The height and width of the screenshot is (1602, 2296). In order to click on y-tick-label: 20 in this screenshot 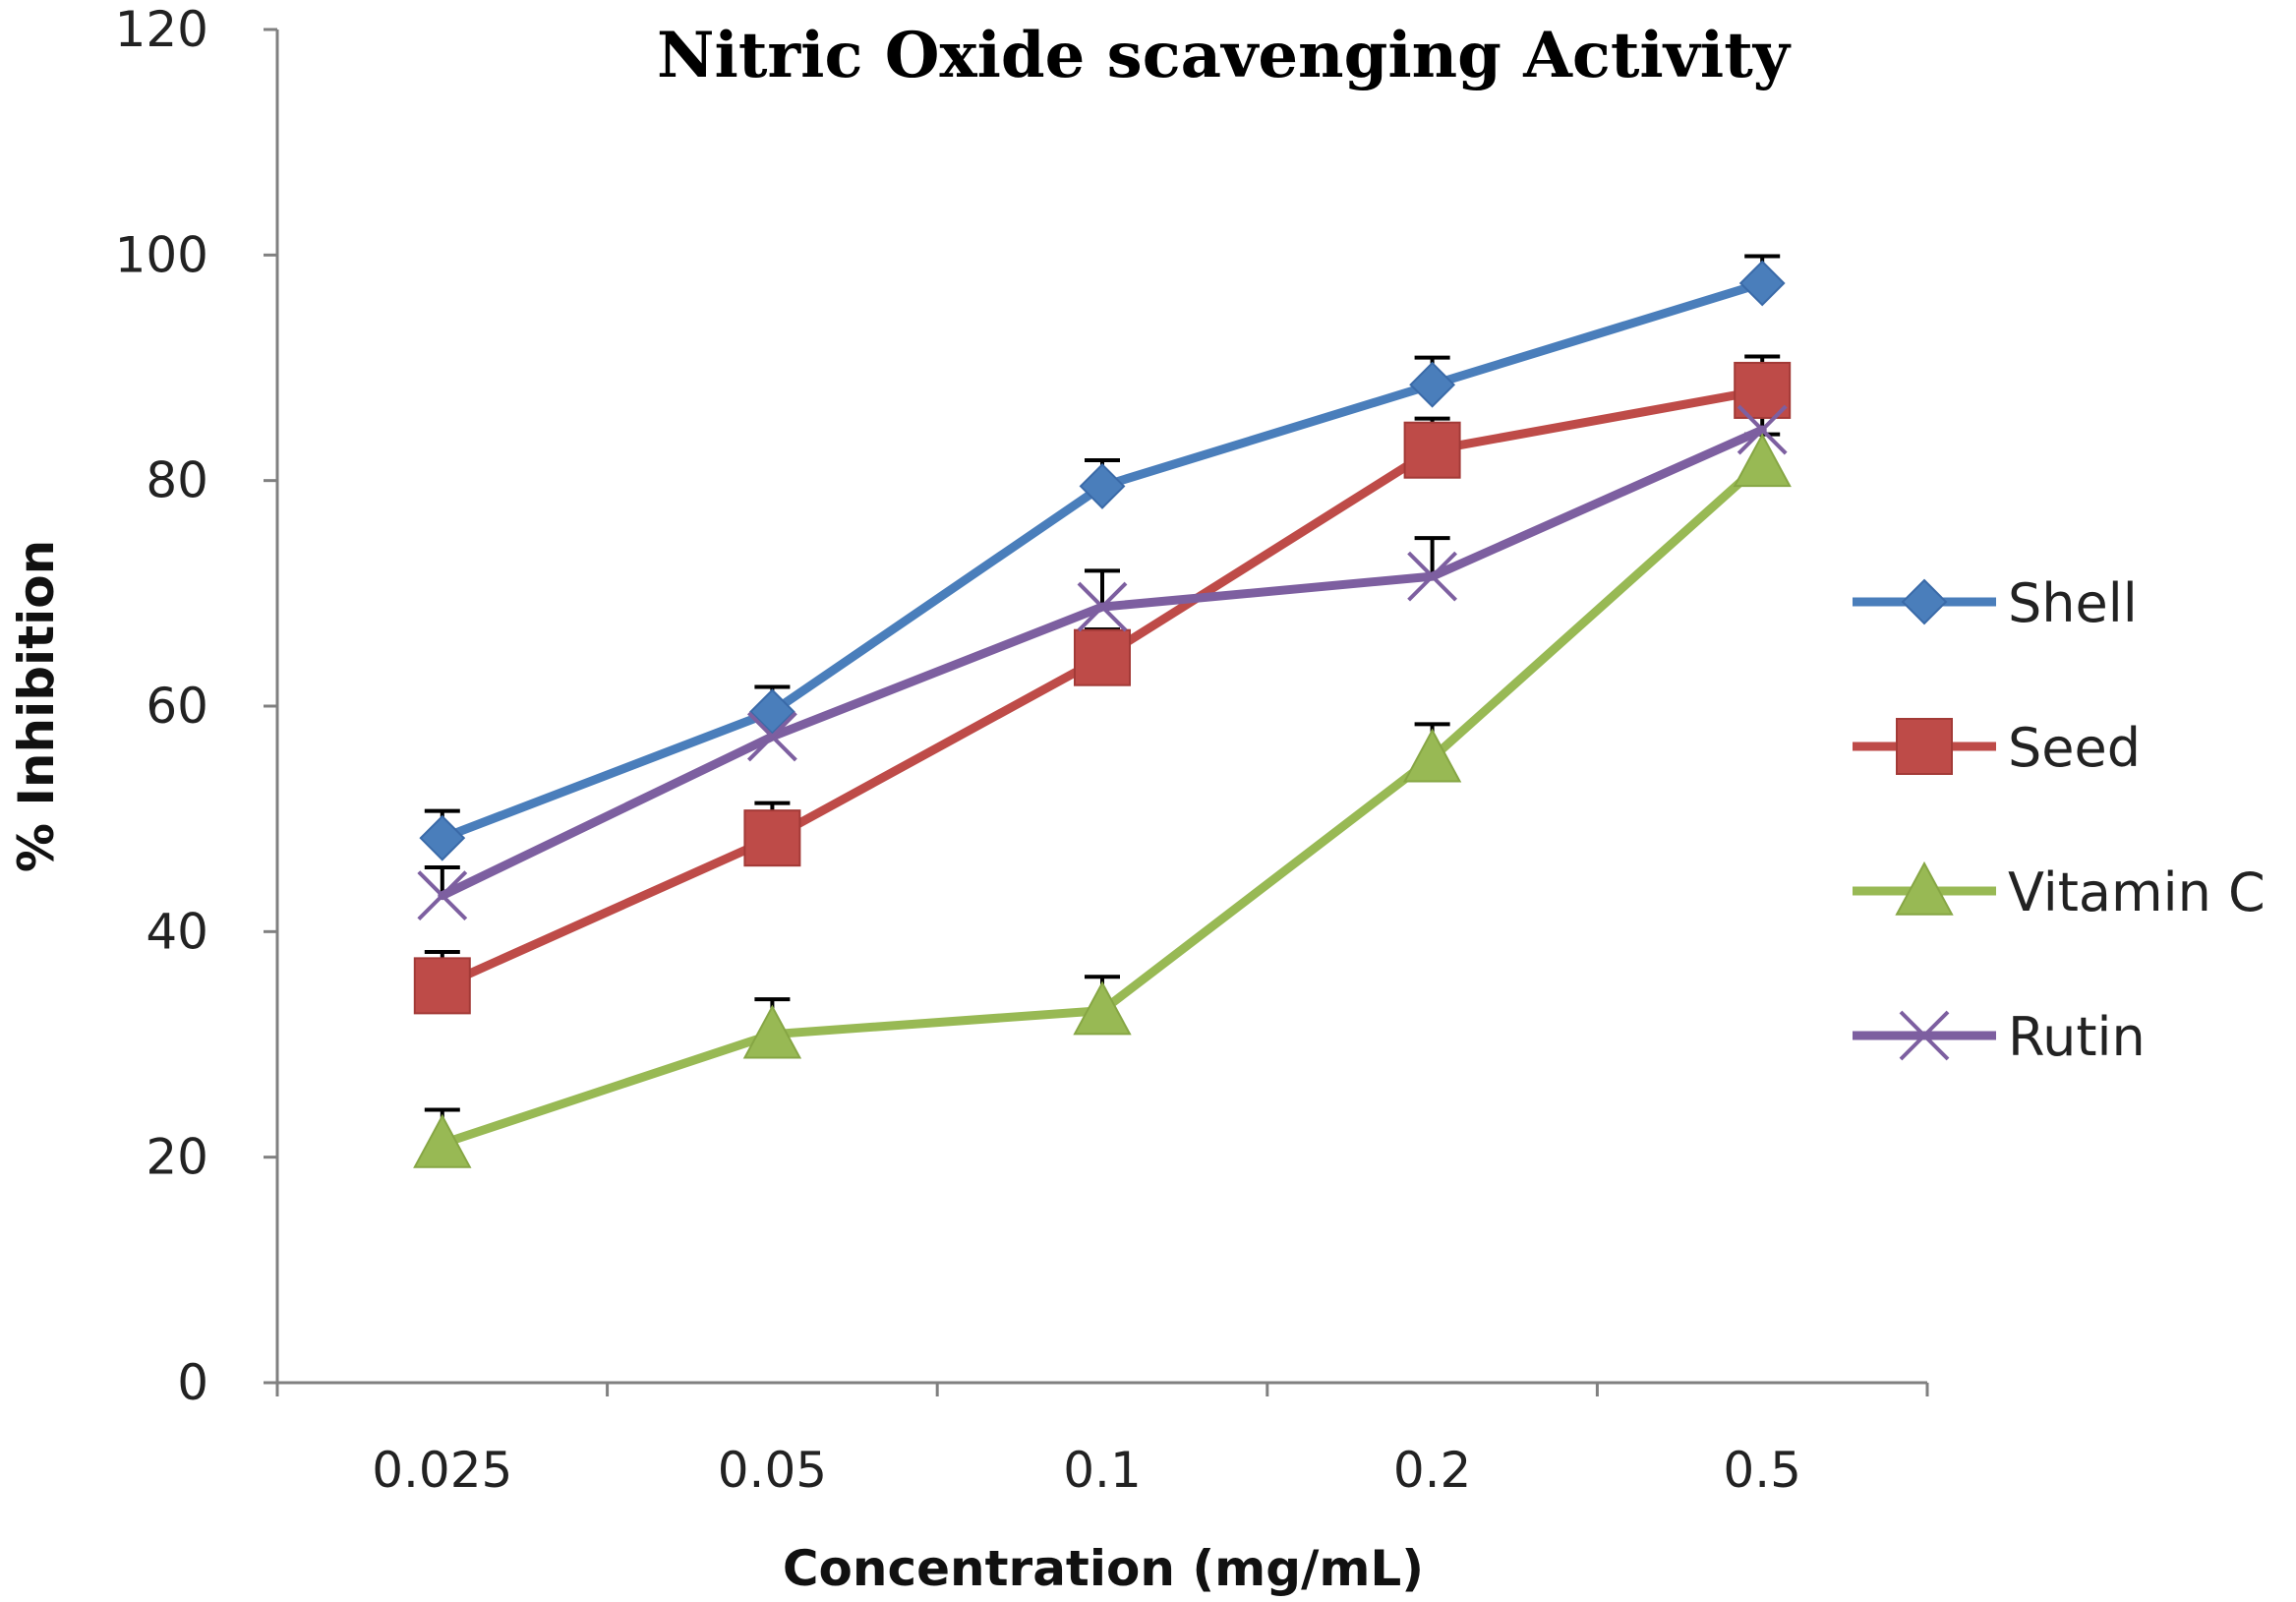, I will do `click(177, 1157)`.